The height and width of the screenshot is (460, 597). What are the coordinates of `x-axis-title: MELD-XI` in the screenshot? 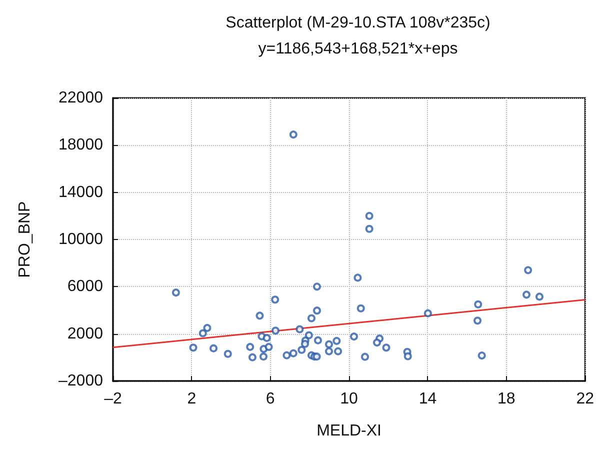 It's located at (349, 431).